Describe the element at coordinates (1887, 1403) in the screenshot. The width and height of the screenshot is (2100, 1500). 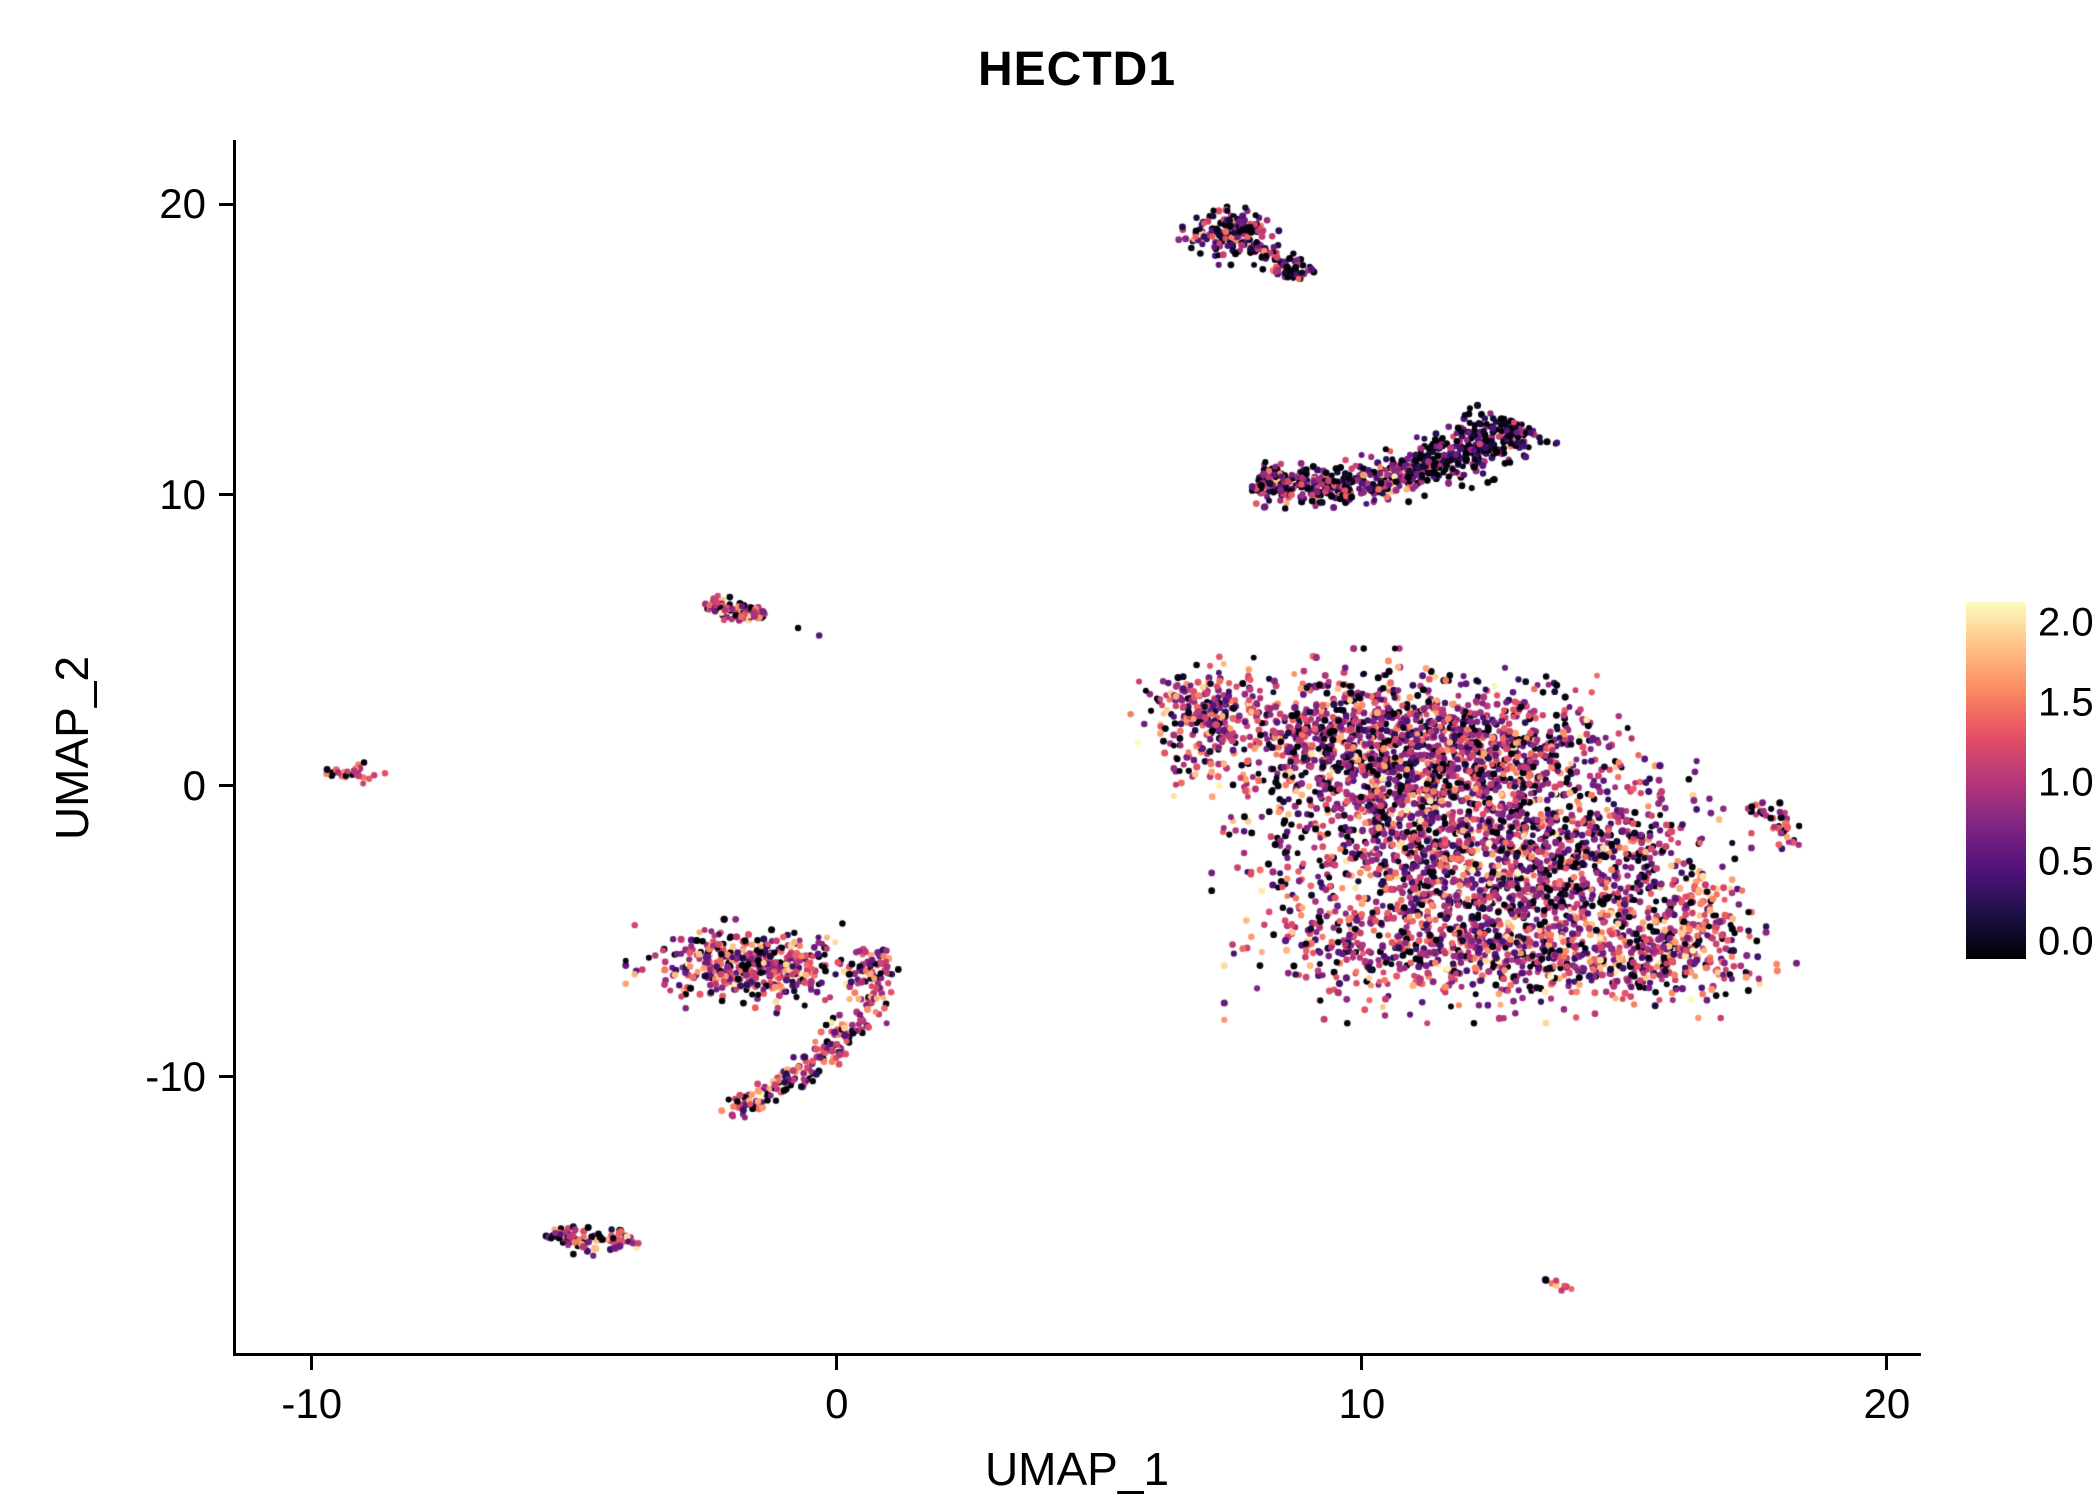
I see `x-axis-tick-label: 20` at that location.